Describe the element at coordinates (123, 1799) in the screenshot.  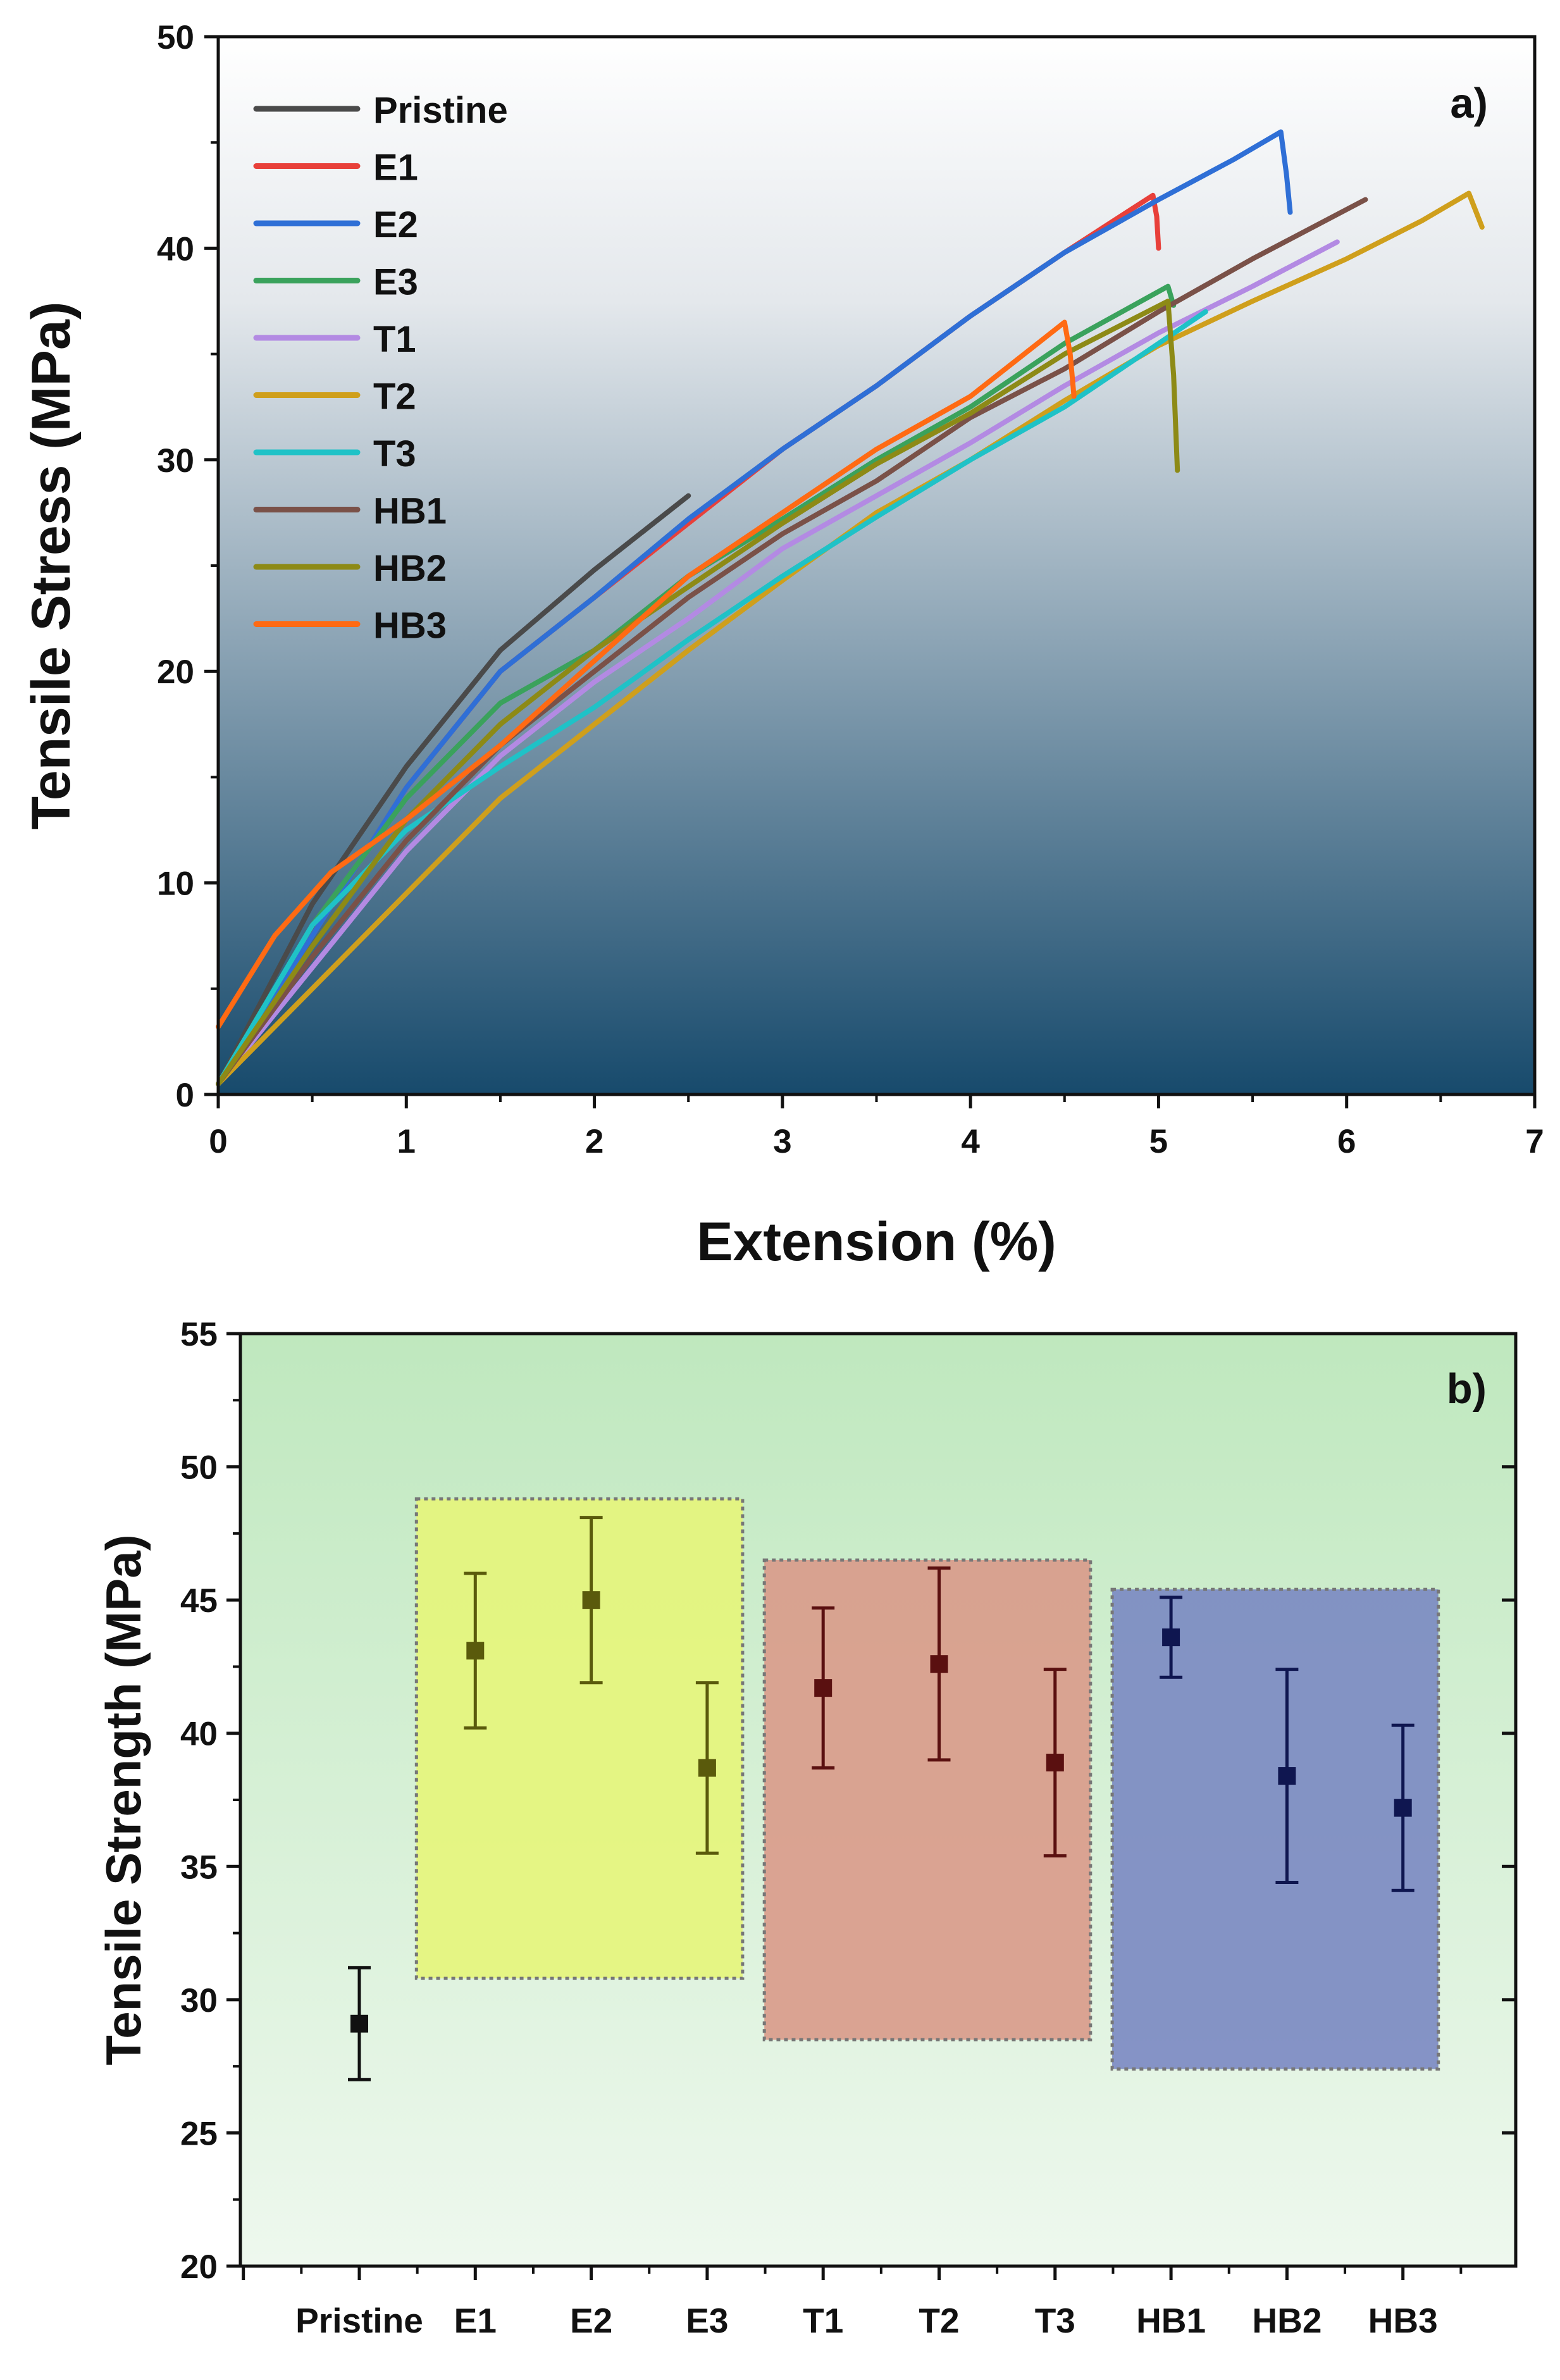
I see `panel-b-y-axis-title: Tensile Strength (MPa)` at that location.